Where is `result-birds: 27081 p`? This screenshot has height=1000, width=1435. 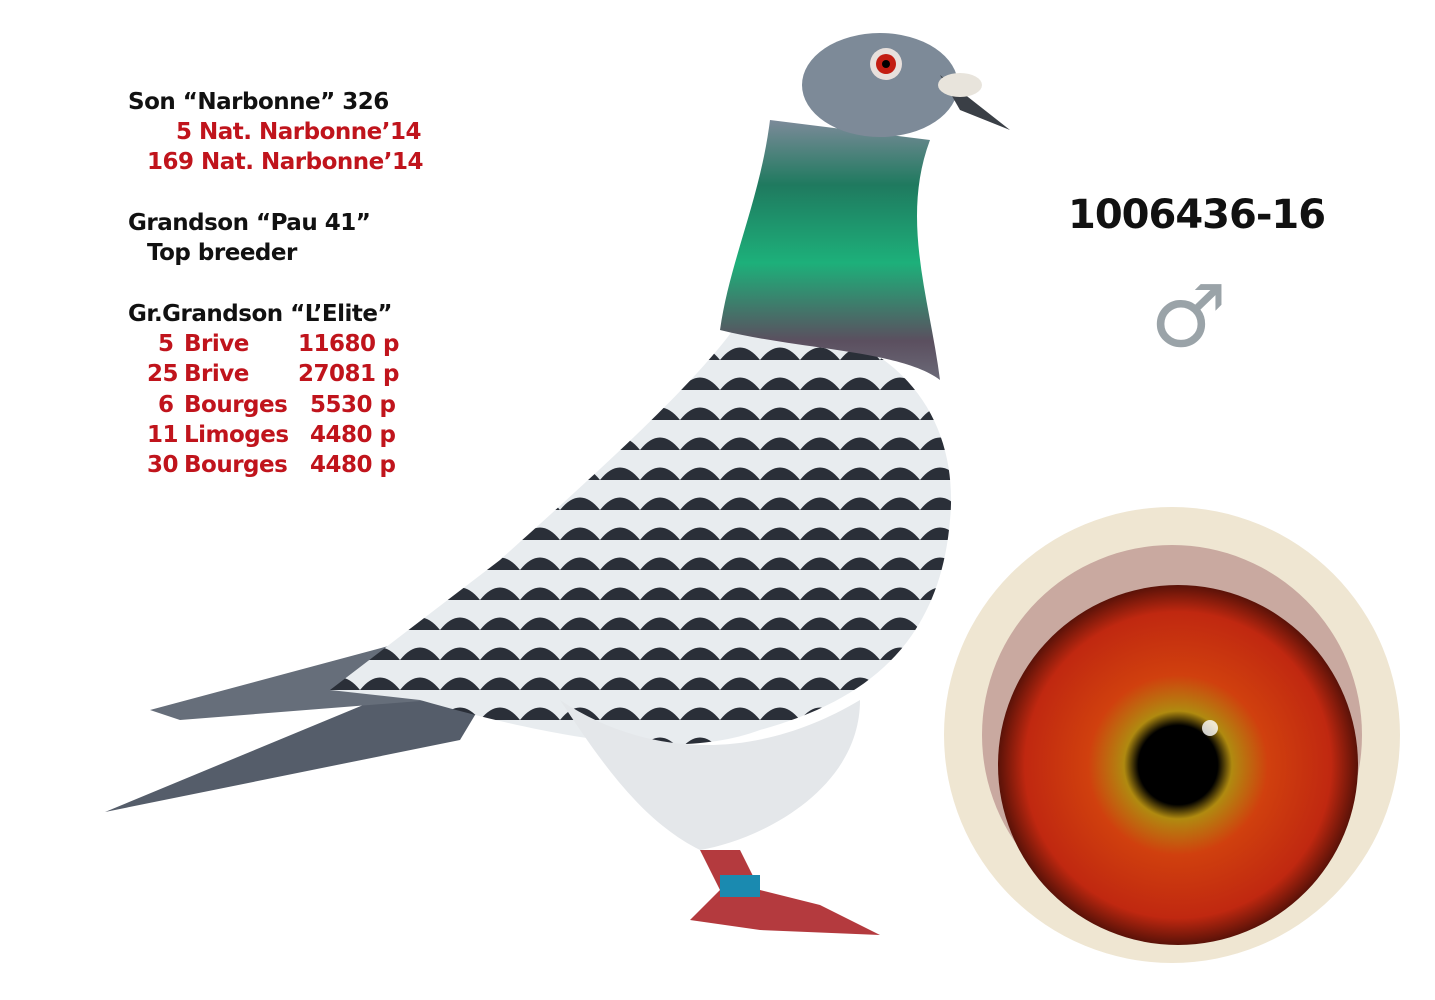
result-birds: 27081 p is located at coordinates (349, 374).